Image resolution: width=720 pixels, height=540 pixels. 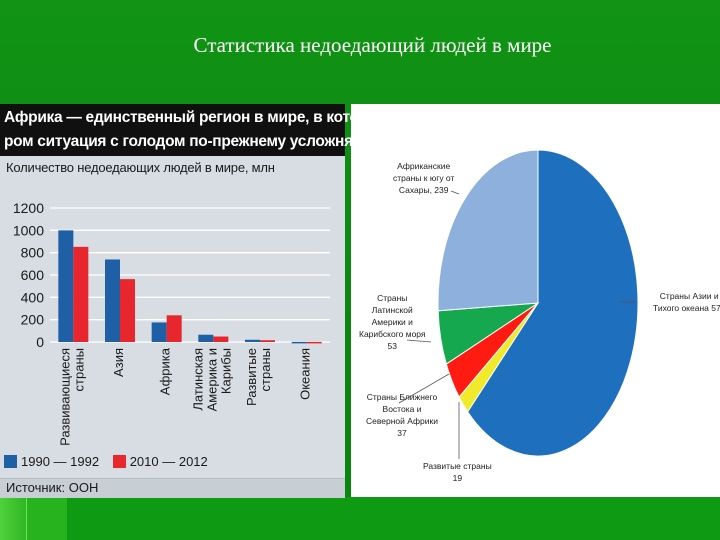 What do you see at coordinates (33, 320) in the screenshot?
I see `y-tick-label: 200` at bounding box center [33, 320].